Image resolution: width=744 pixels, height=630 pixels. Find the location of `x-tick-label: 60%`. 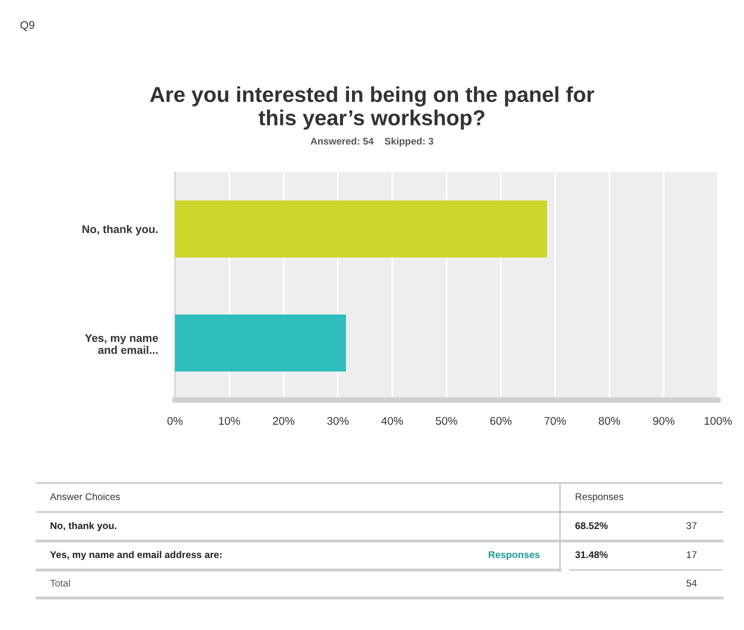

x-tick-label: 60% is located at coordinates (501, 420).